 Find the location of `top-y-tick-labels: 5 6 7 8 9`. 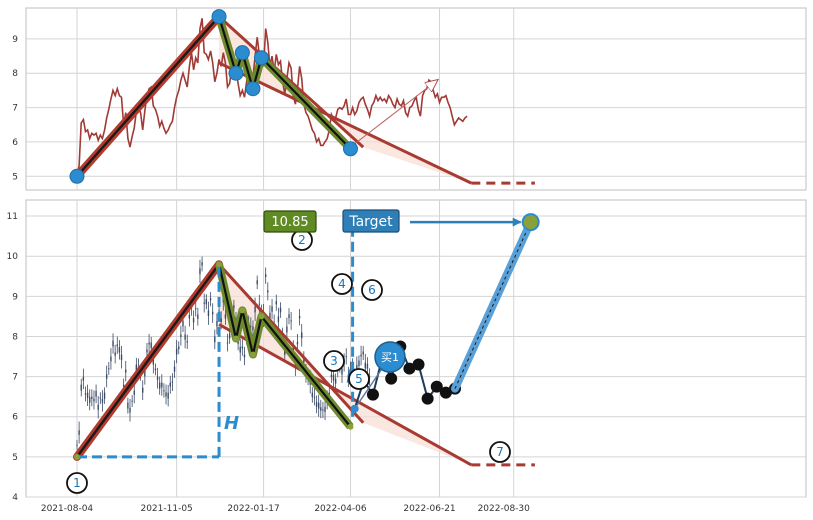

top-y-tick-labels: 5 6 7 8 9 is located at coordinates (15, 108).